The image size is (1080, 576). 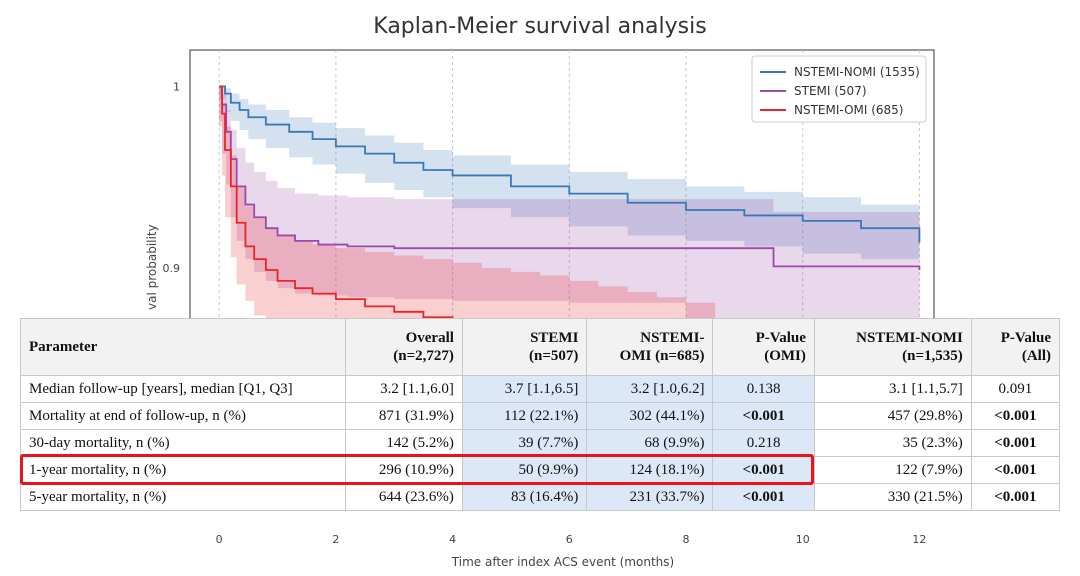 What do you see at coordinates (404, 416) in the screenshot?
I see `cell-overall: 871 (31.9%)` at bounding box center [404, 416].